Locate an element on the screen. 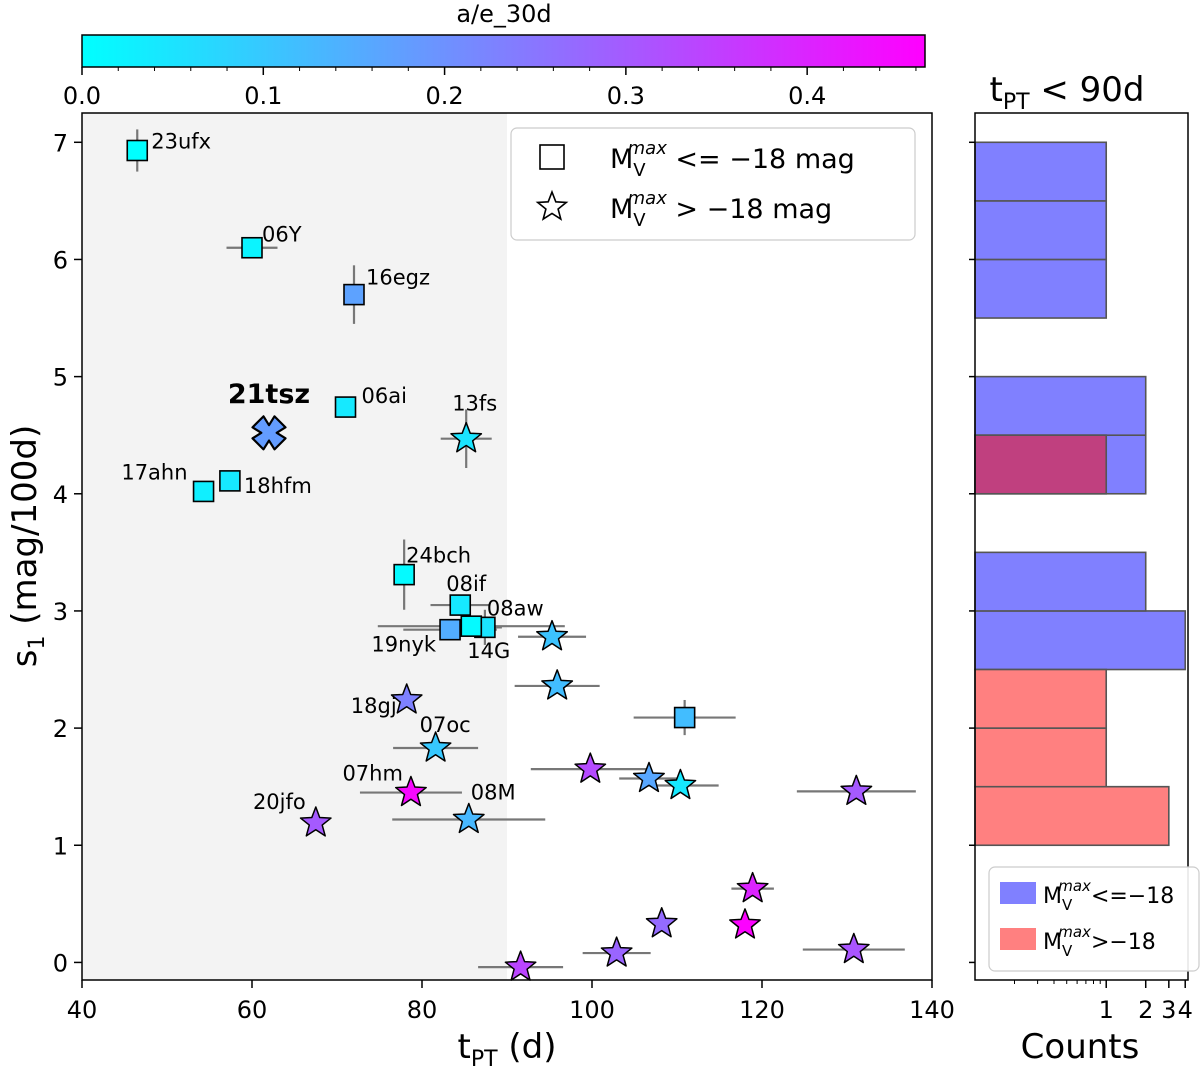 The image size is (1200, 1067). histogram-x-tick-label: 2 is located at coordinates (1145, 1010).